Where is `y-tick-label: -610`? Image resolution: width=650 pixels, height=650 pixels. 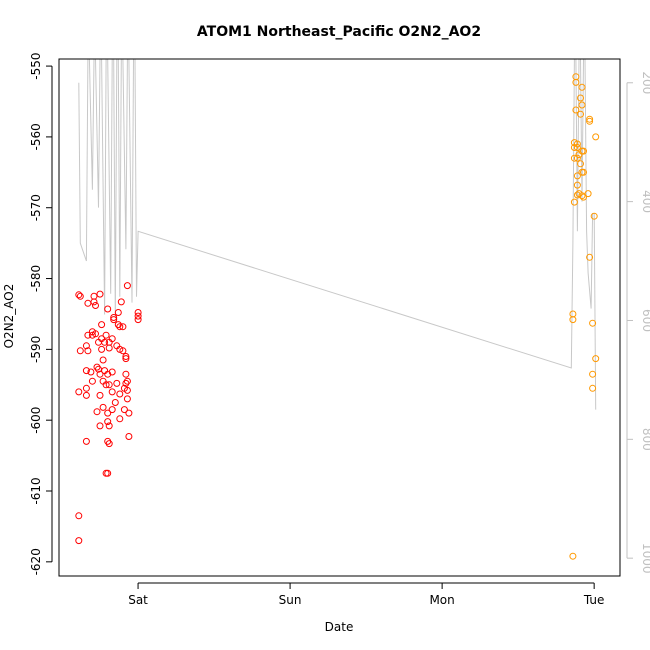
y-tick-label: -610 is located at coordinates (36, 490).